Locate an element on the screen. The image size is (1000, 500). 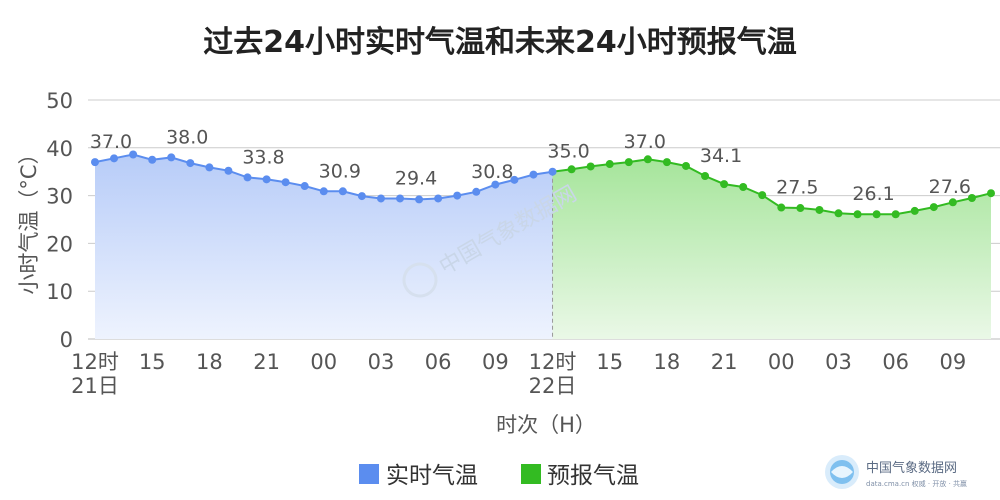
legend-swatch-observed is located at coordinates (369, 474).